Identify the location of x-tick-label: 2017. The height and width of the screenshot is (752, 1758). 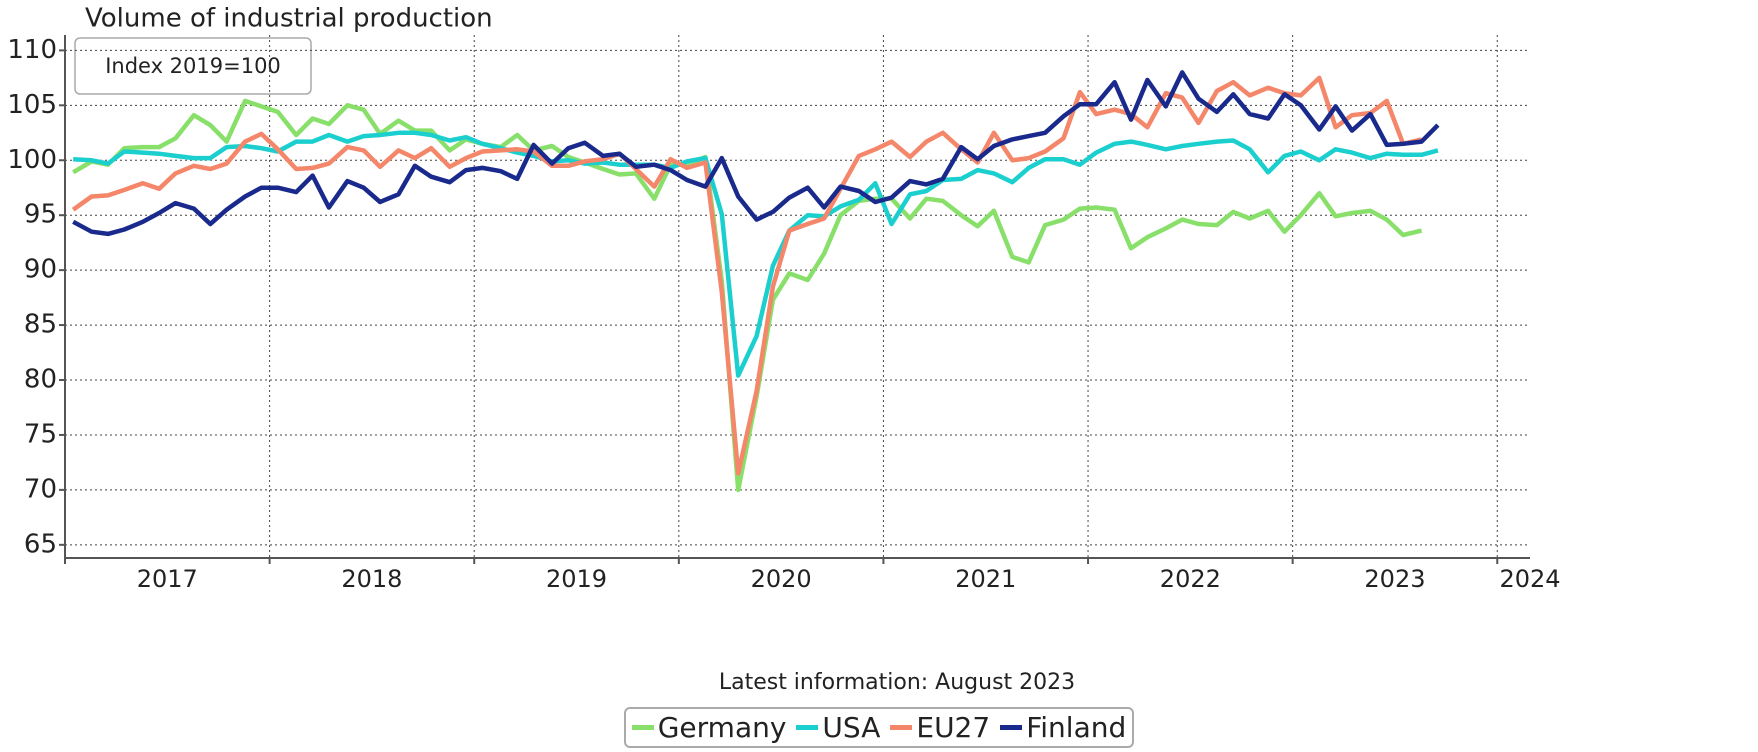
(167, 579).